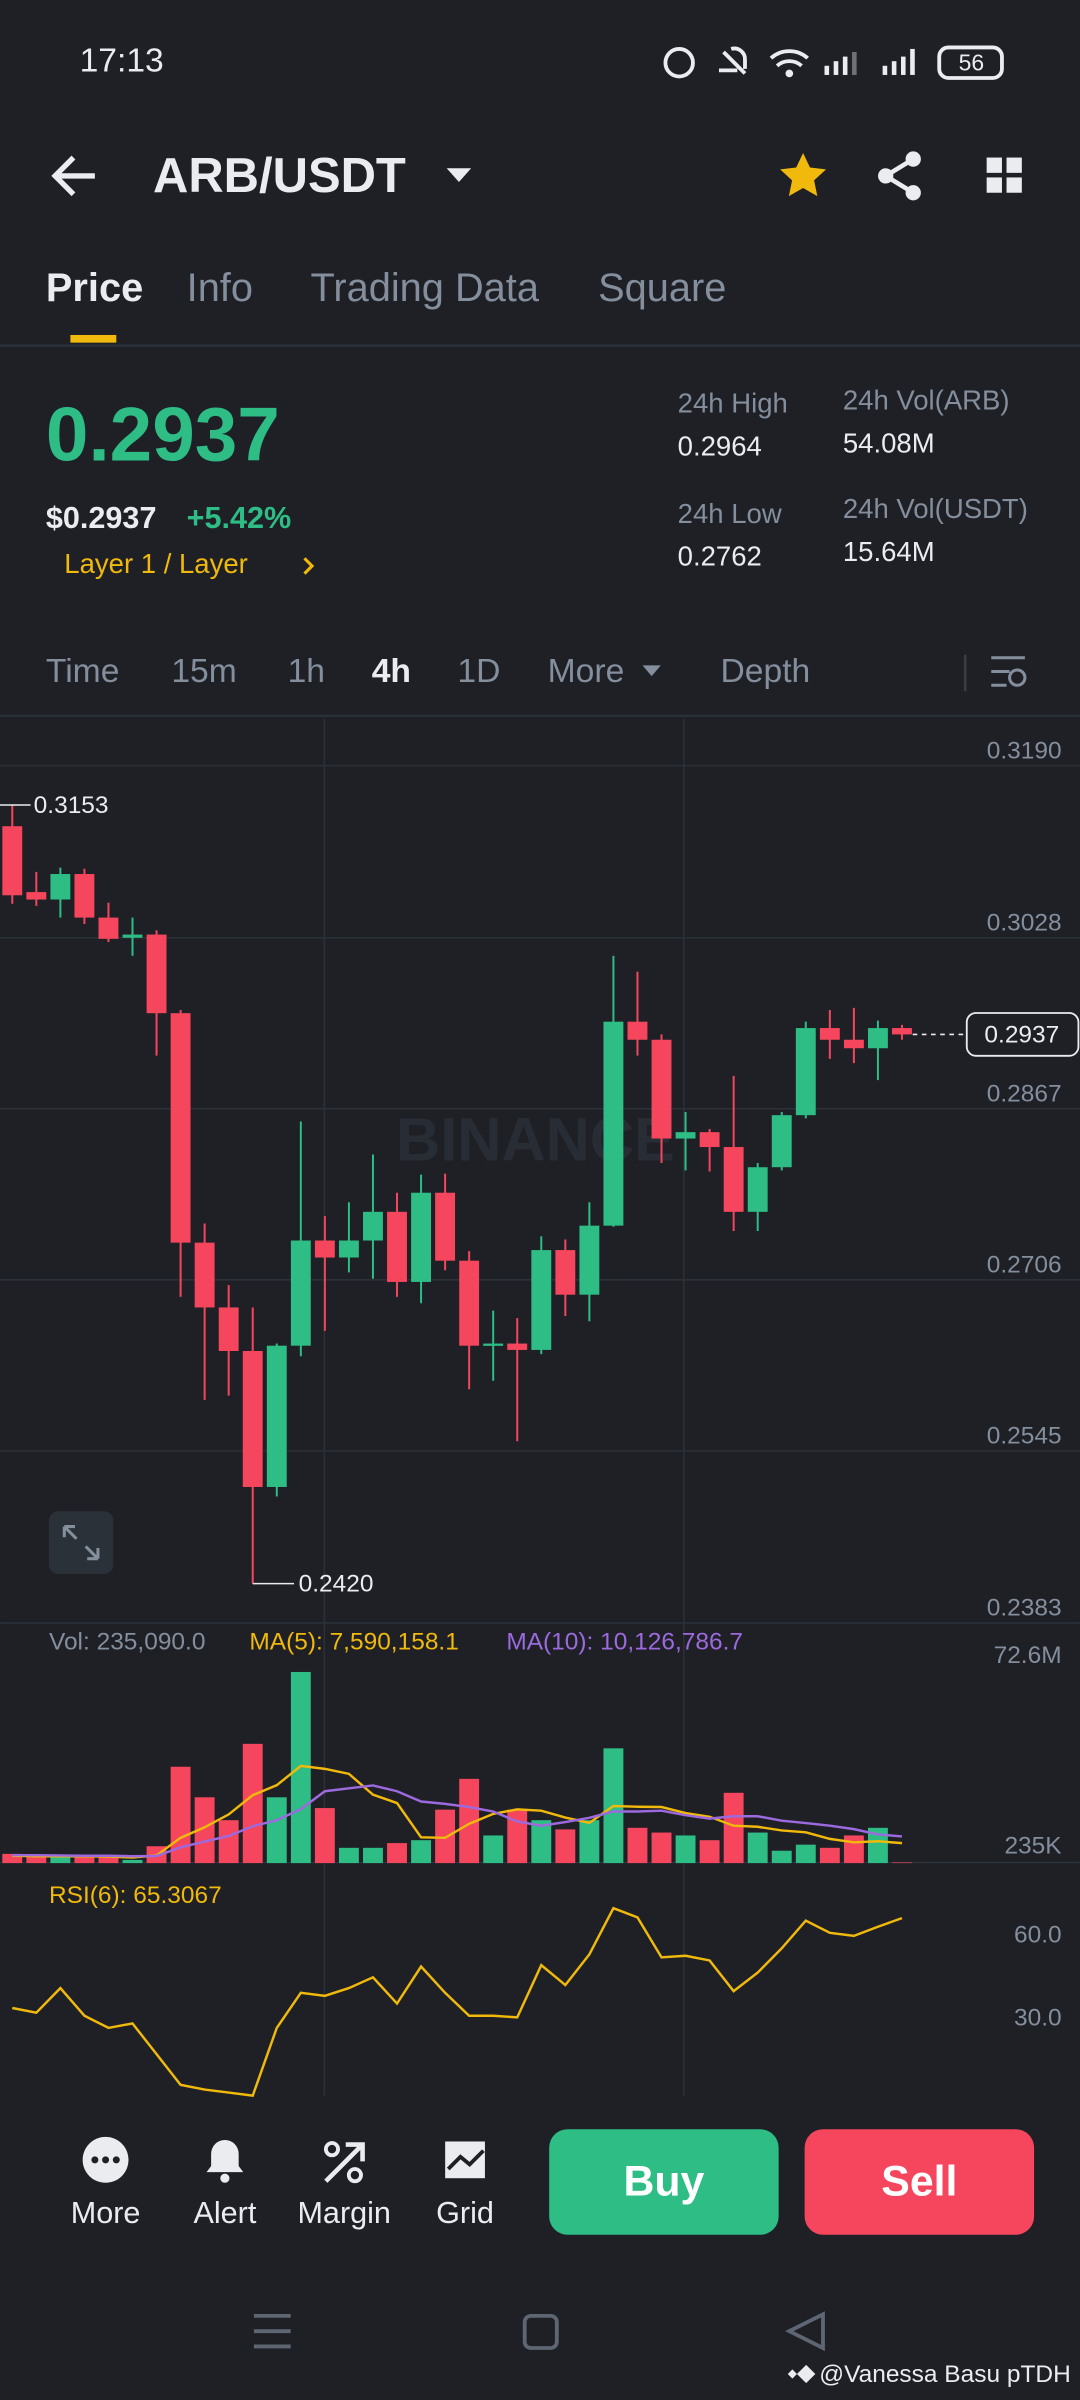 This screenshot has width=1080, height=2400. I want to click on buy-label: Buy, so click(663, 2182).